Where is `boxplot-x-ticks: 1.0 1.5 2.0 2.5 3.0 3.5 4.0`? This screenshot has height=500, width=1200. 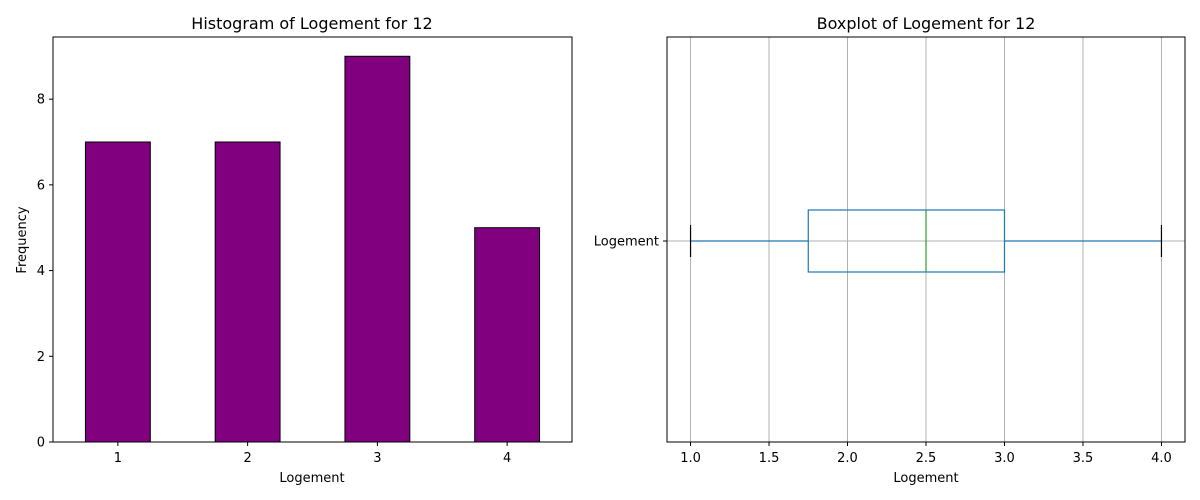
boxplot-x-ticks: 1.0 1.5 2.0 2.5 3.0 3.5 4.0 is located at coordinates (926, 454).